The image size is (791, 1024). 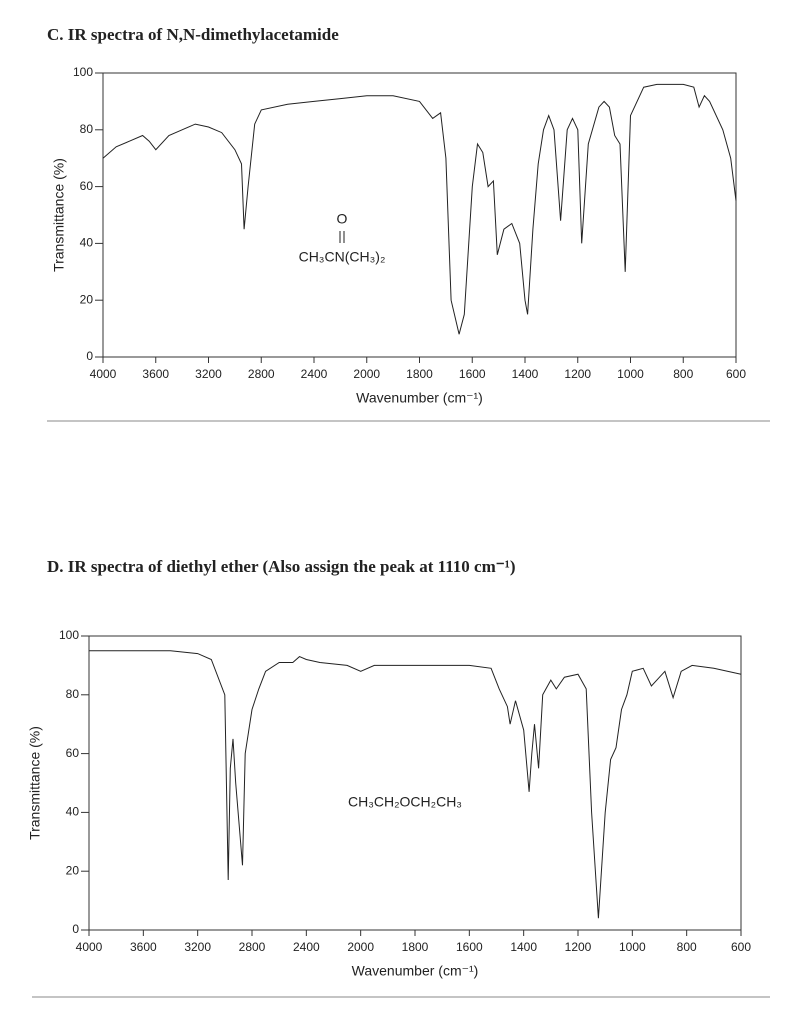 I want to click on structure-label: O, so click(x=342, y=219).